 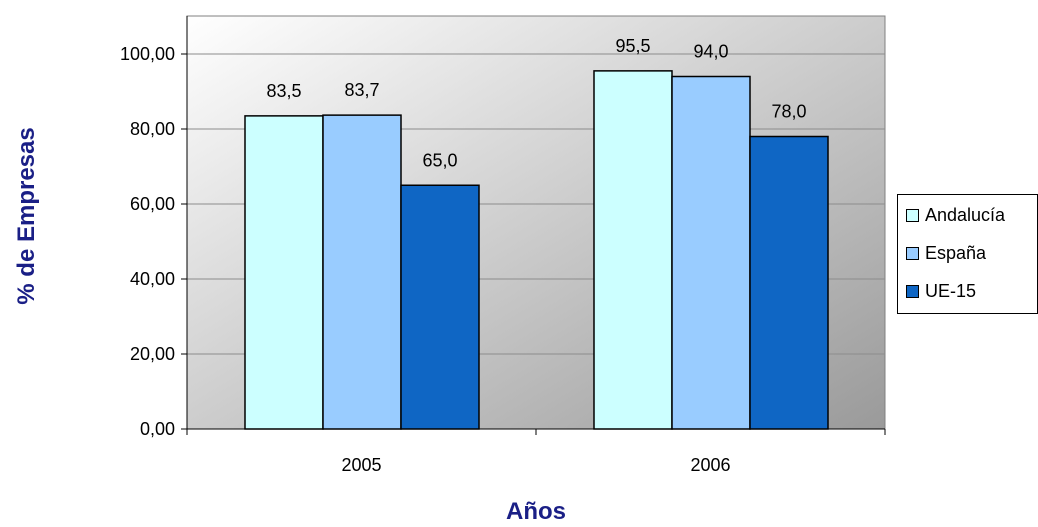 I want to click on legend-swatch-espana, so click(x=912, y=253).